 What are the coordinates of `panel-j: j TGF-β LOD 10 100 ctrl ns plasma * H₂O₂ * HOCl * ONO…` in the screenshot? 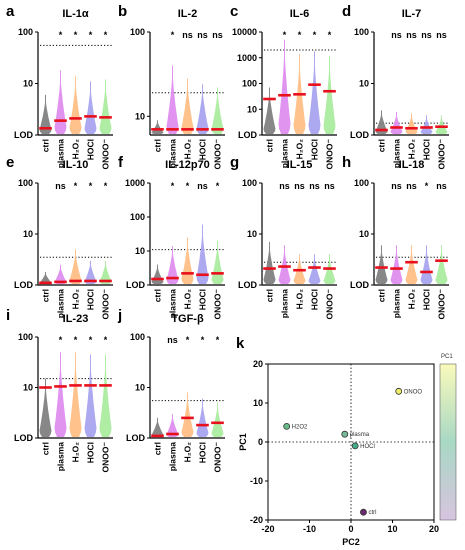 It's located at (171, 389).